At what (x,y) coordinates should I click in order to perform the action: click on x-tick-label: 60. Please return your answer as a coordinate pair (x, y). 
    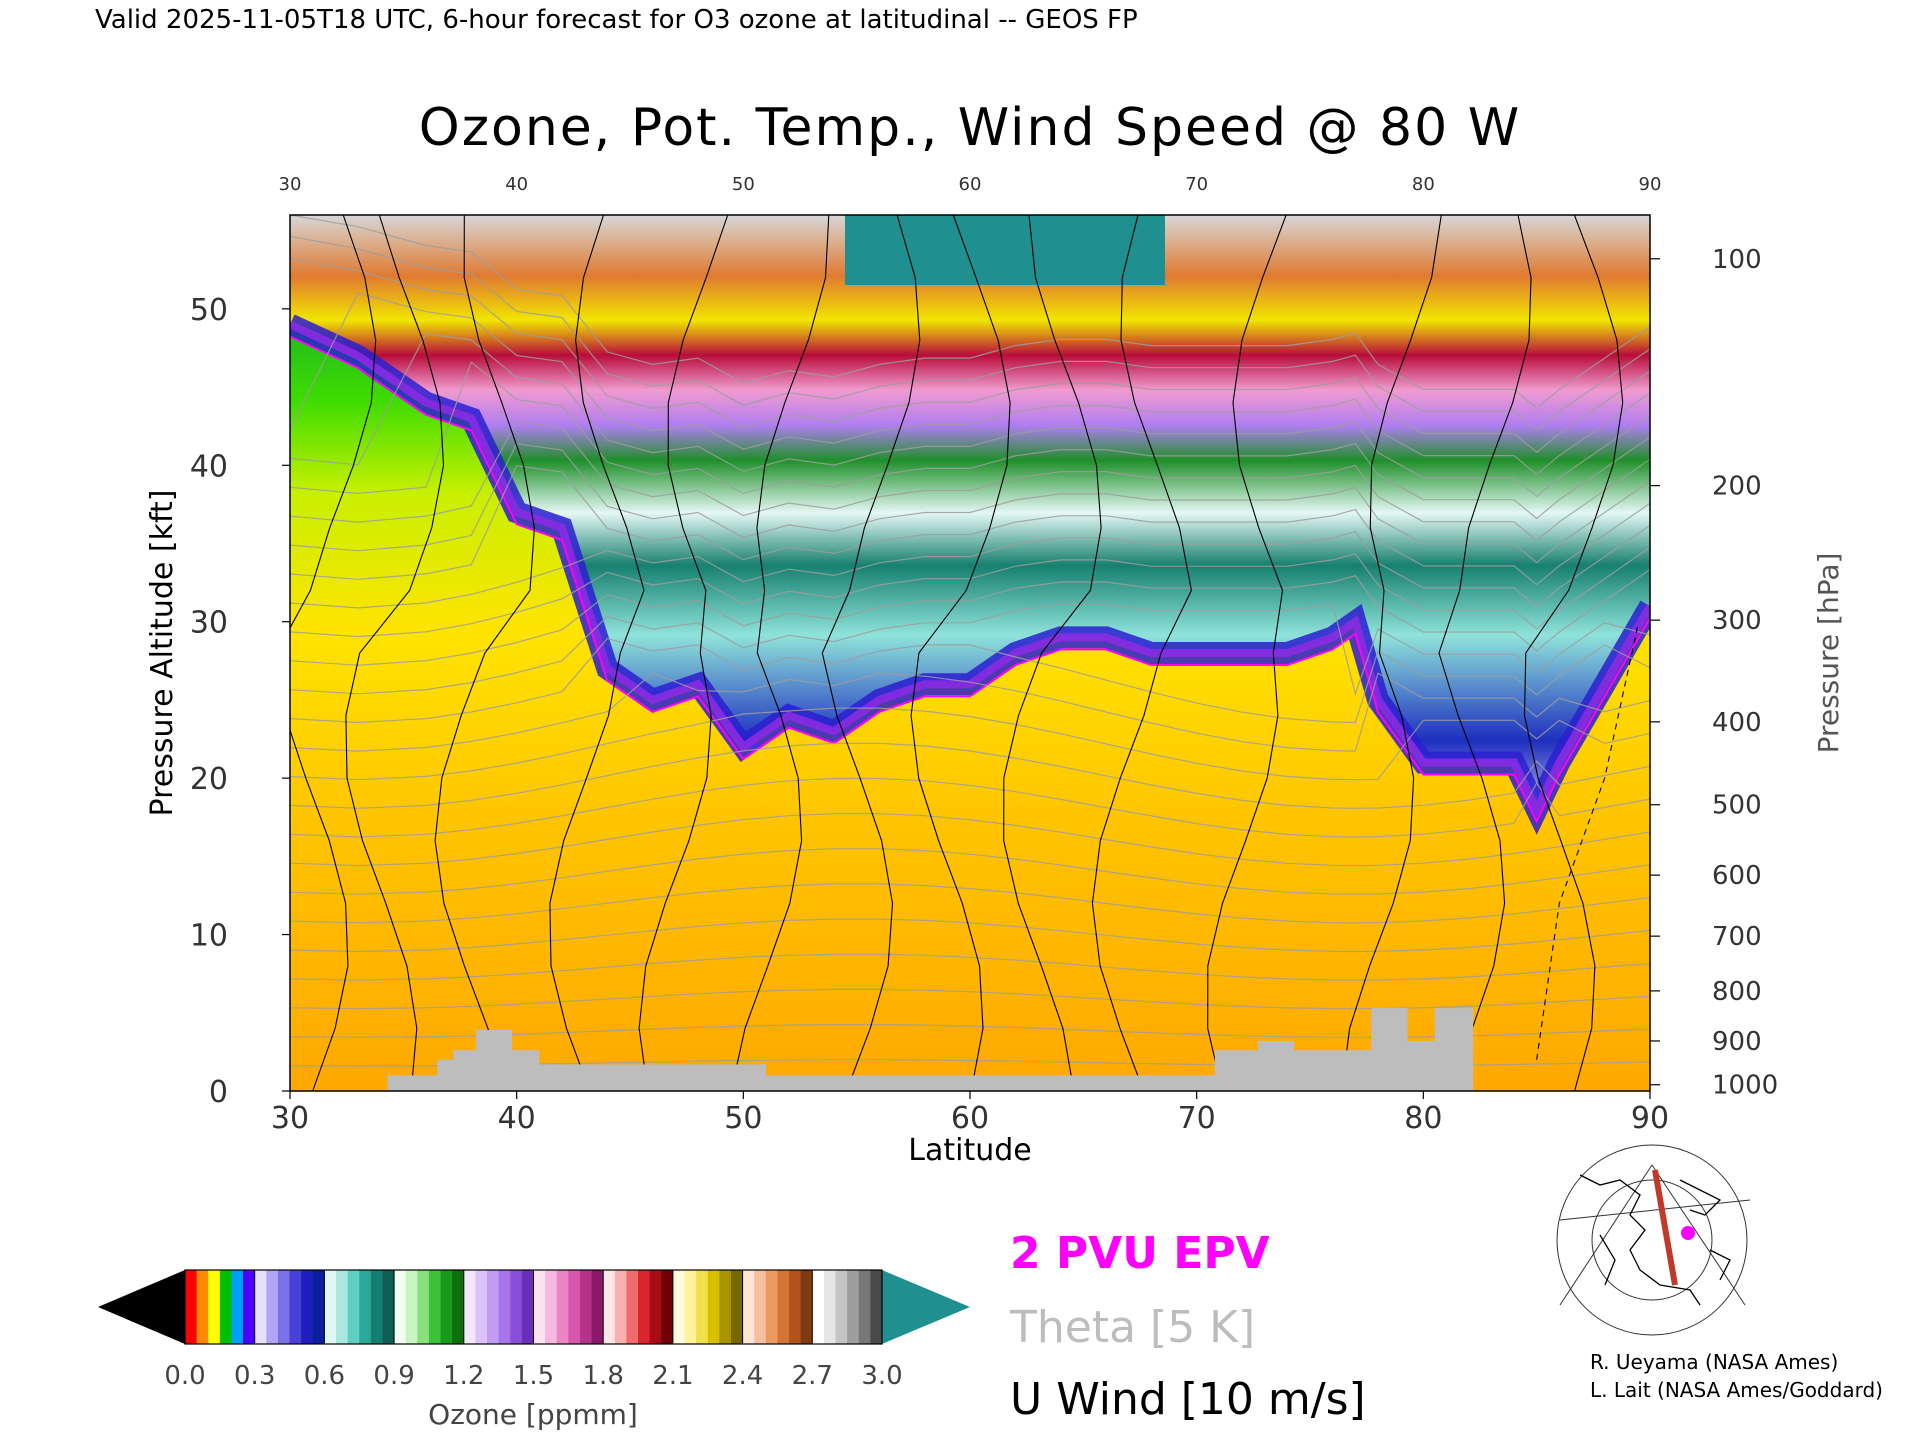
    Looking at the image, I should click on (970, 1118).